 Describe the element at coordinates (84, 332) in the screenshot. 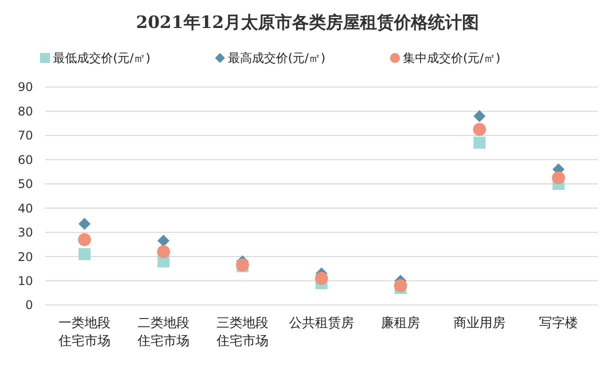

I see `x-tick-label: 一类地段住宅市场` at that location.